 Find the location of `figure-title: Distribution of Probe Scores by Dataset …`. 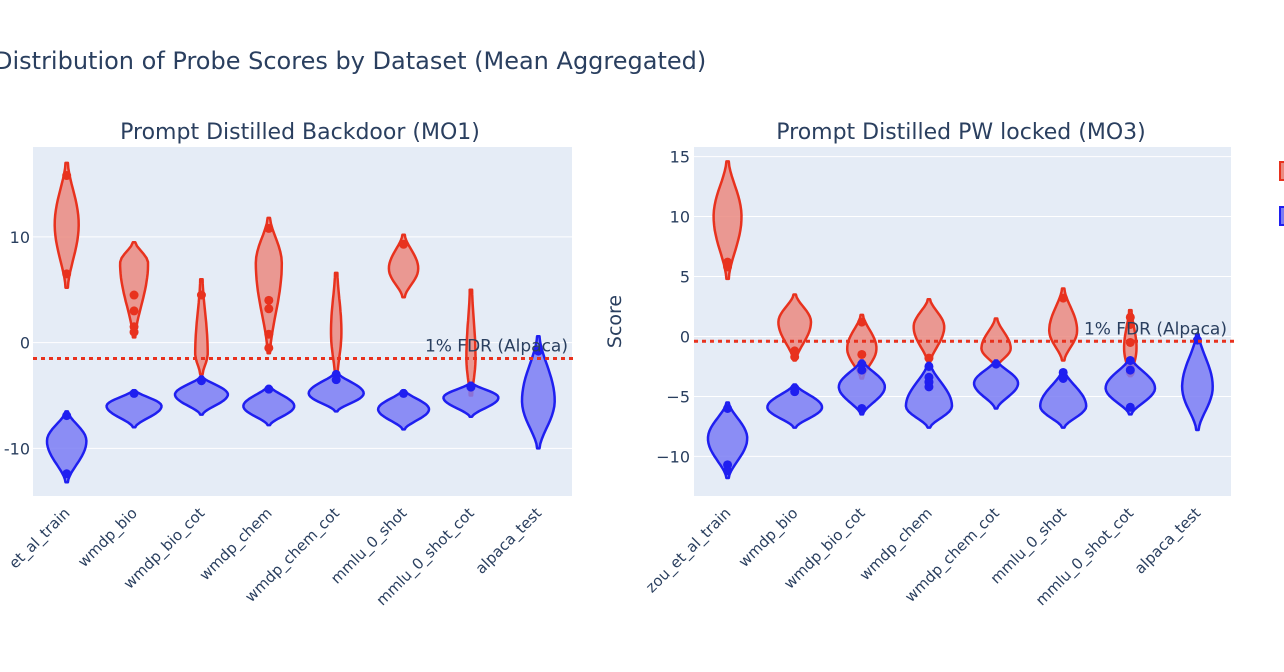

figure-title: Distribution of Probe Scores by Dataset … is located at coordinates (353, 61).